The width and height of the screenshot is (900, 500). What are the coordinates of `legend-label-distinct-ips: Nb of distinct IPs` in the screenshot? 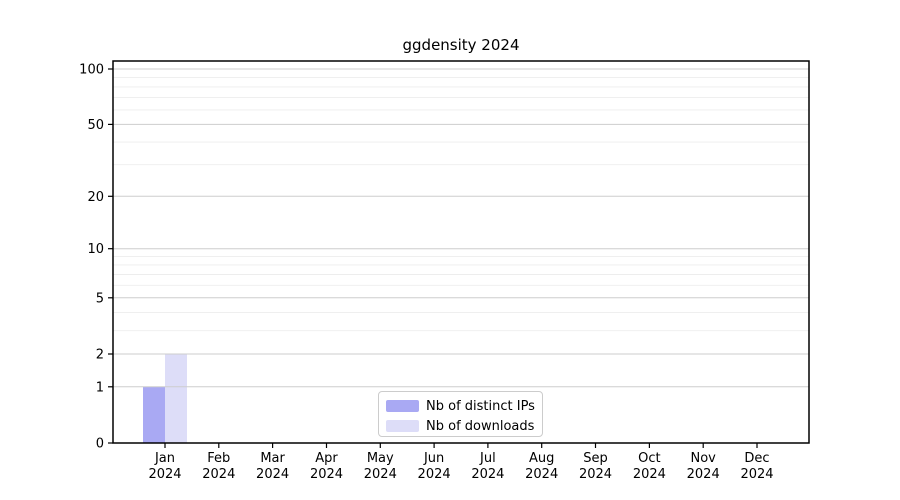 It's located at (480, 406).